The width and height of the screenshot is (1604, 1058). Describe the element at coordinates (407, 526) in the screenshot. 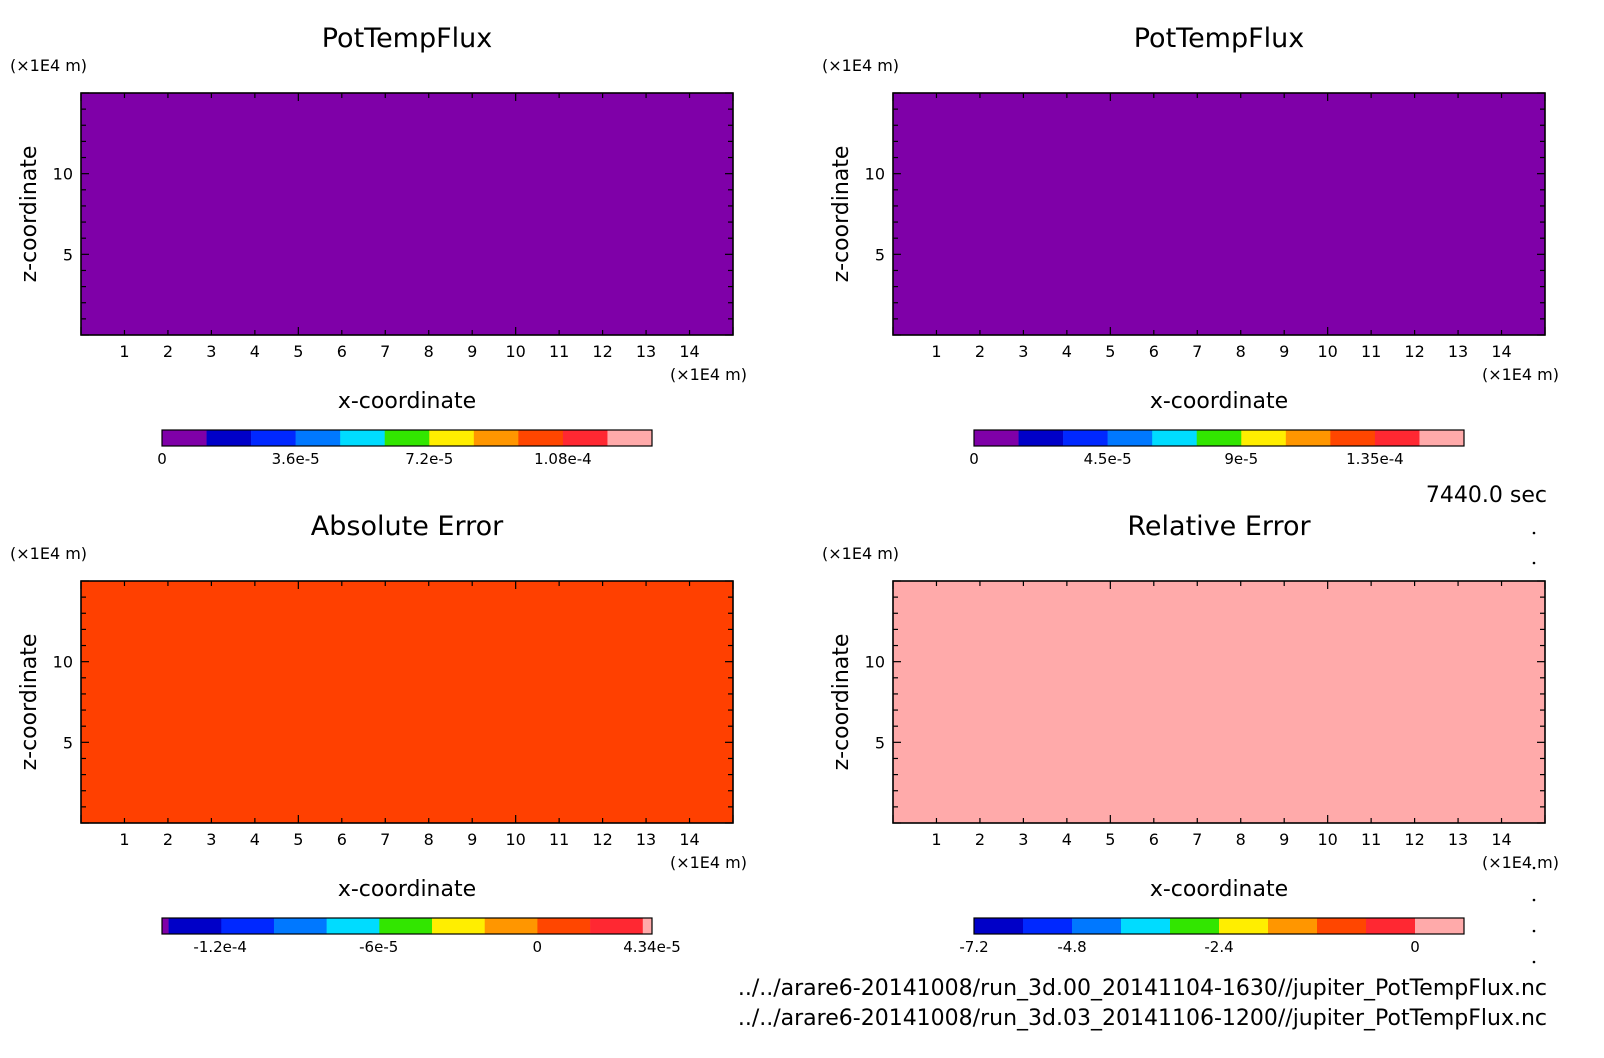

I see `chart-title: Absolute Error` at that location.